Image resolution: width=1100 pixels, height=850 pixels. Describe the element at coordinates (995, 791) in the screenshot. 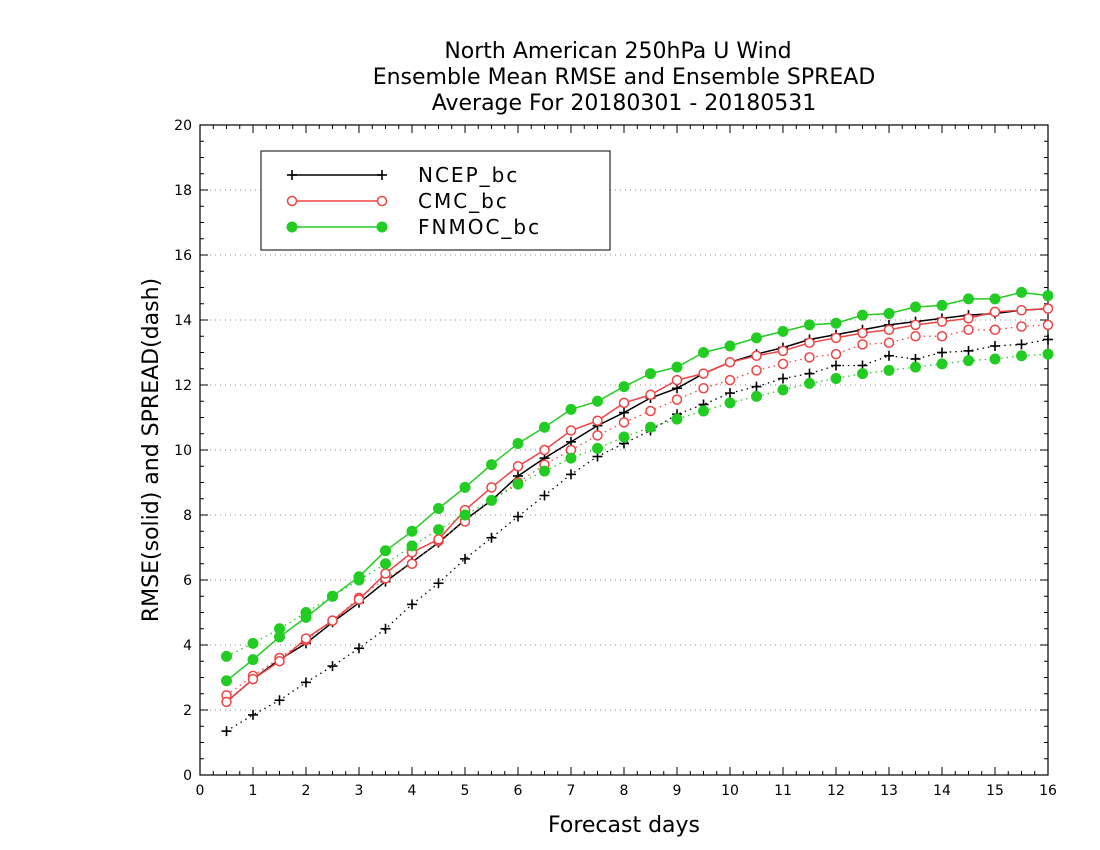

I see `x-tick-label: 15` at that location.